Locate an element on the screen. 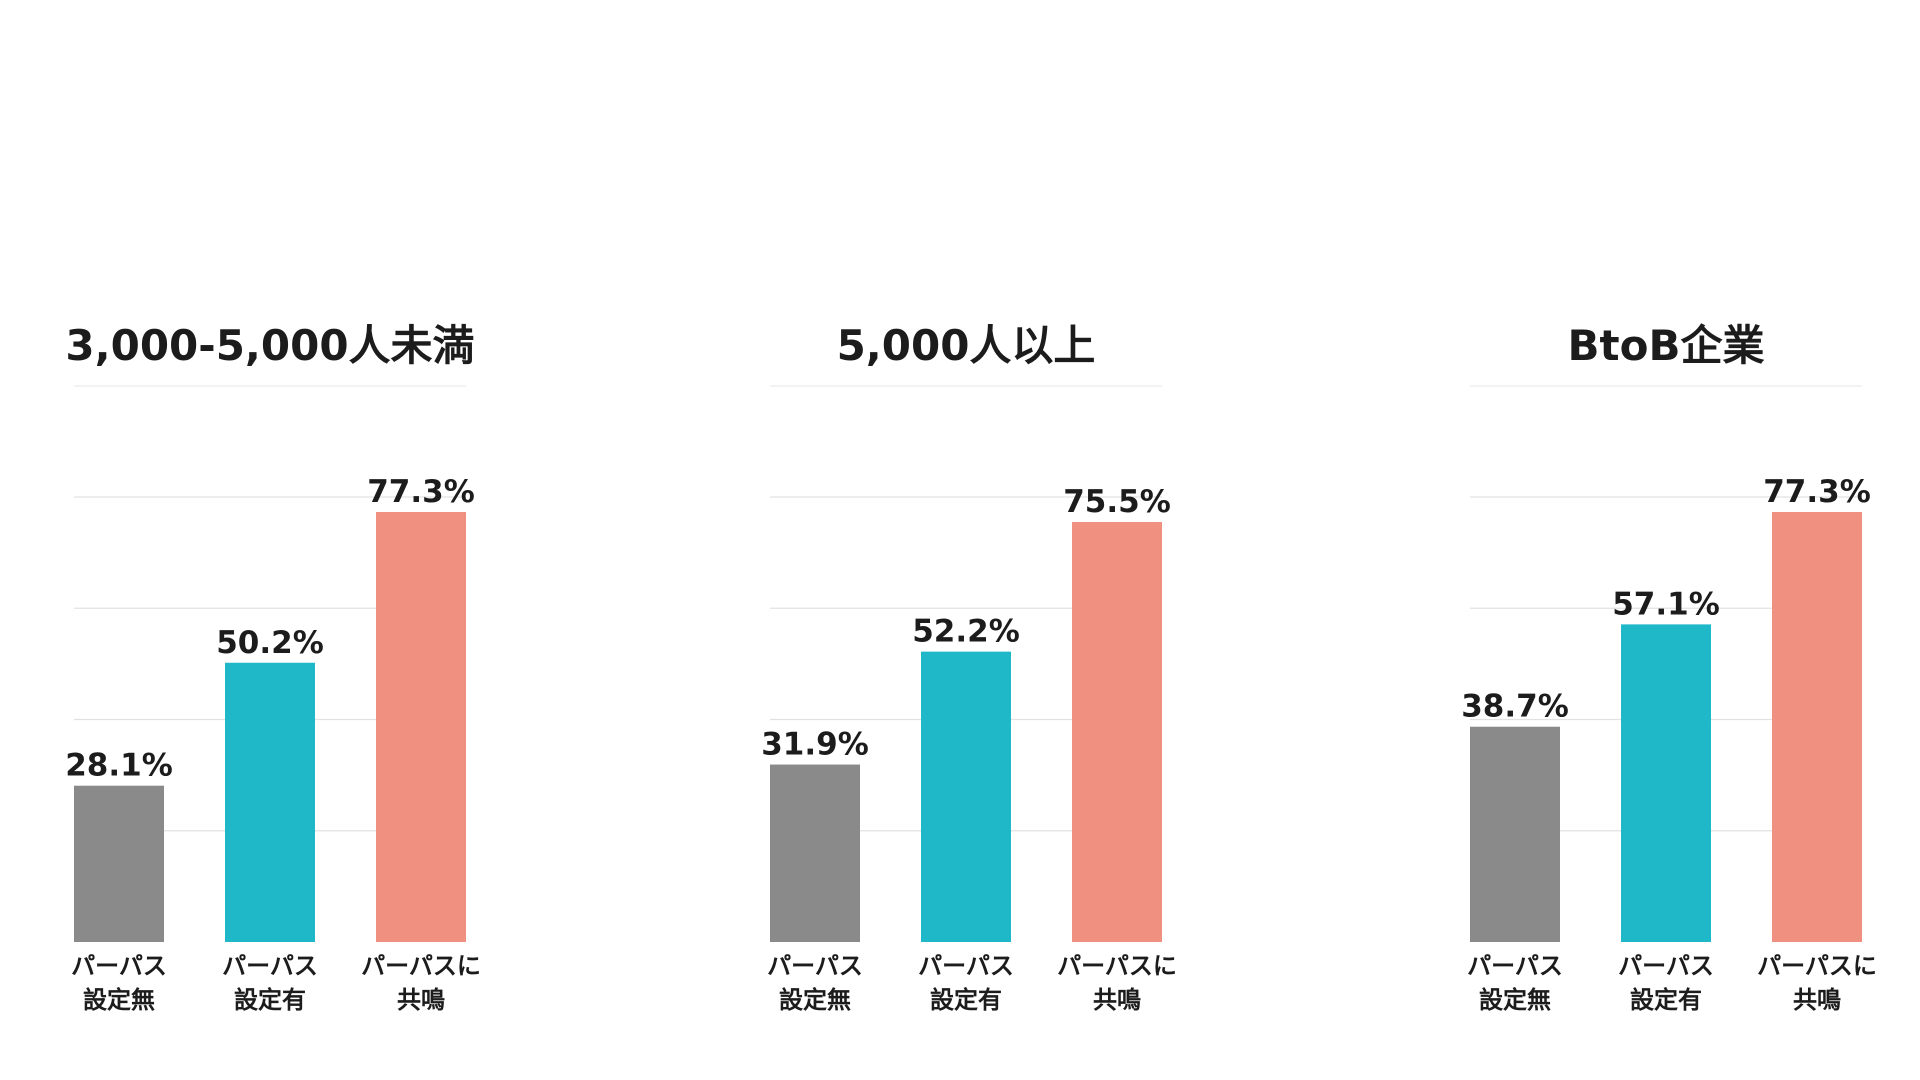 Image resolution: width=1920 pixels, height=1080 pixels. chart-title: 5,000人以上 is located at coordinates (966, 345).